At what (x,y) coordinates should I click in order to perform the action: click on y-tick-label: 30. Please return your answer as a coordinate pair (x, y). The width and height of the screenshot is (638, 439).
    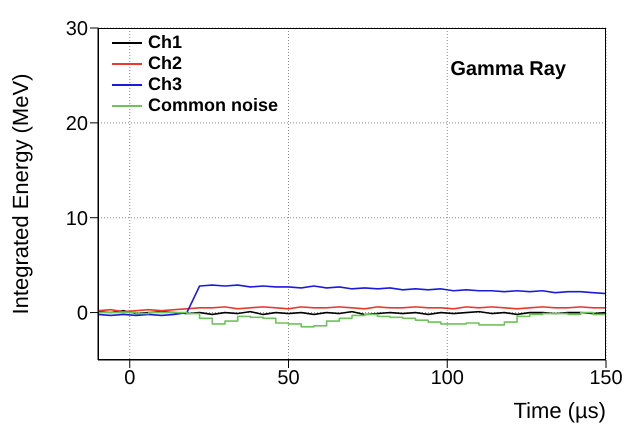
    Looking at the image, I should click on (77, 29).